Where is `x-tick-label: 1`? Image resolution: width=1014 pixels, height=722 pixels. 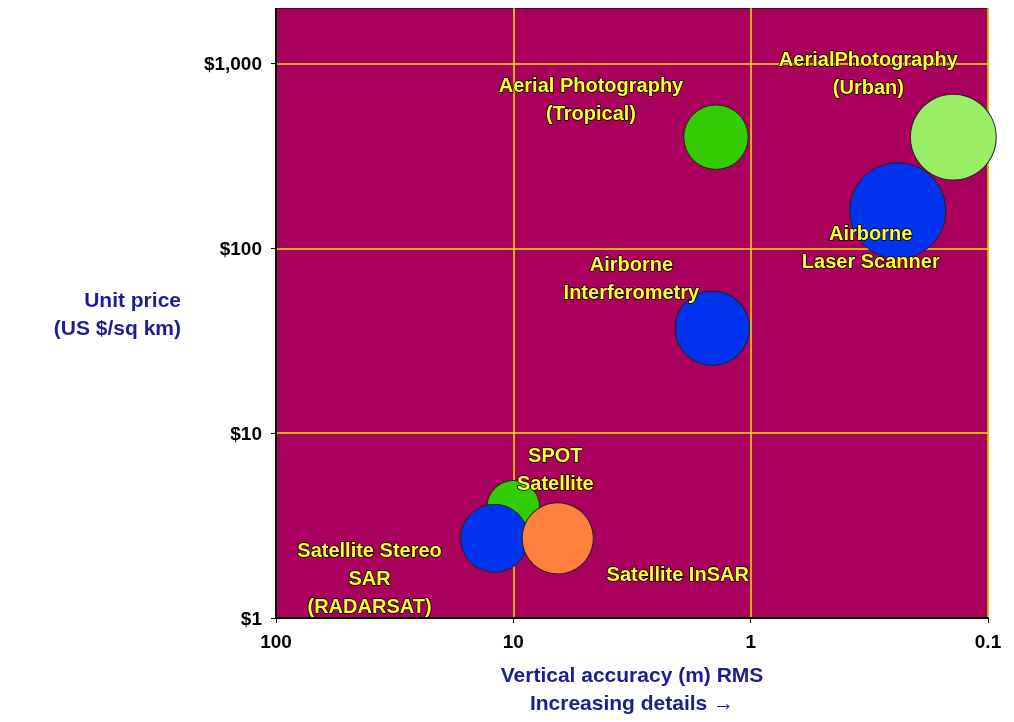 x-tick-label: 1 is located at coordinates (751, 641).